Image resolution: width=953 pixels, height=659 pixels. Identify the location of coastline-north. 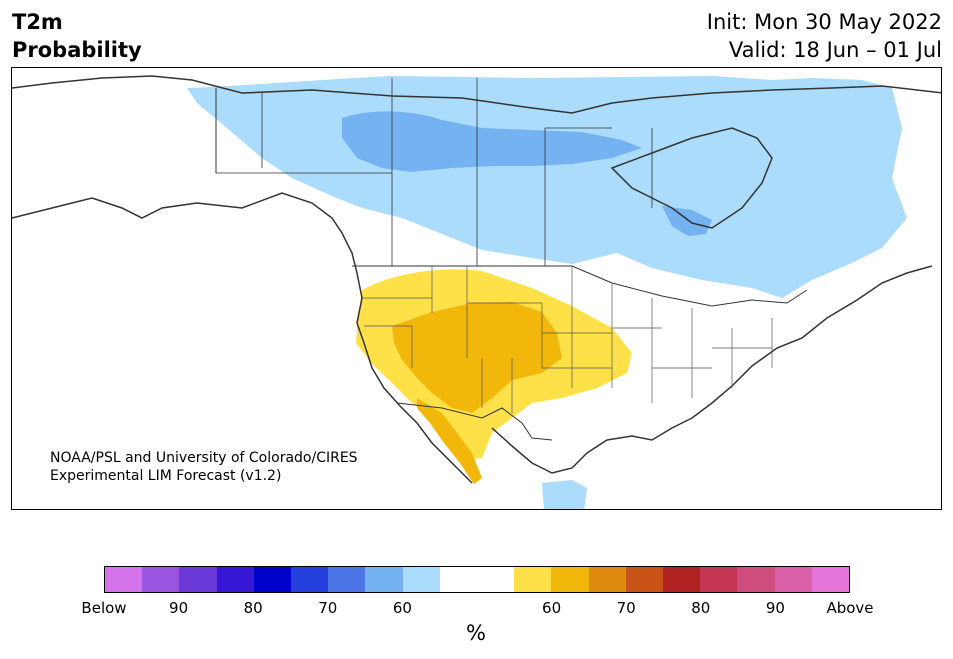
(476, 94).